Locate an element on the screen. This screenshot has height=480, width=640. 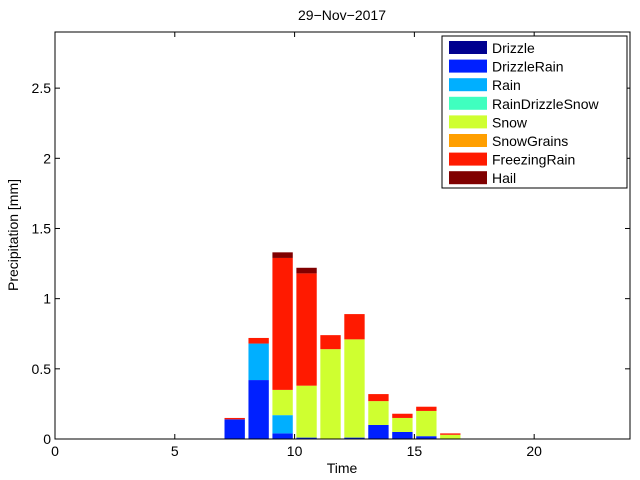
y-tick-label: 1 is located at coordinates (47, 299).